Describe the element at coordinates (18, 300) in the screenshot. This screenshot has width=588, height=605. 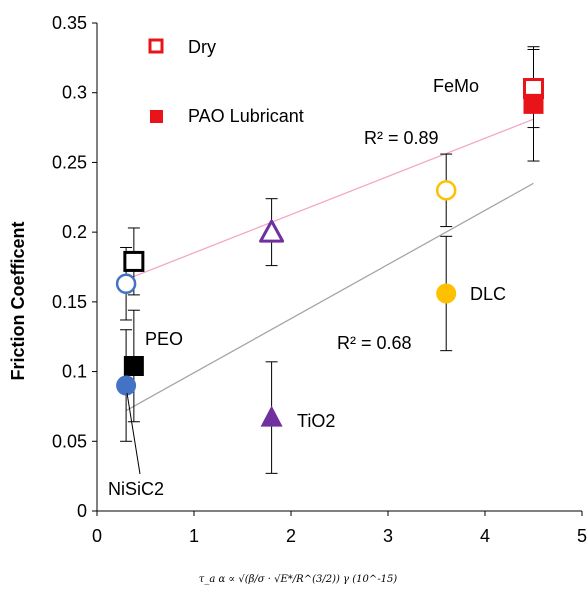
I see `y-axis-label: Friction Coefficent` at that location.